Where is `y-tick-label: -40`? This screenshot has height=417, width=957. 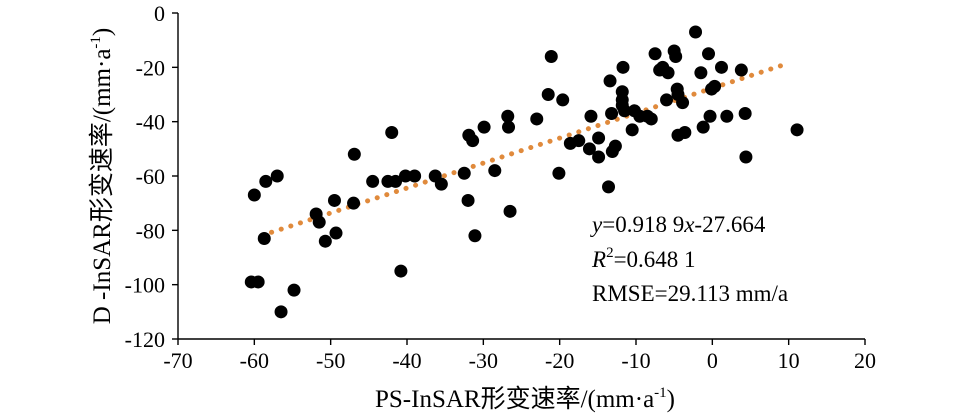
y-tick-label: -40 is located at coordinates (150, 122).